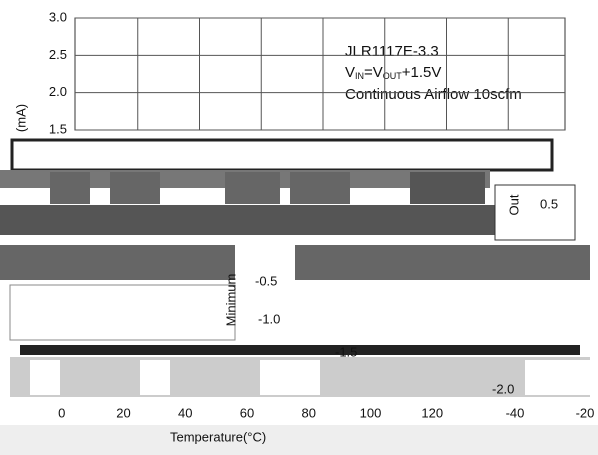 The width and height of the screenshot is (598, 455). I want to click on condition-part: +1.5V, so click(422, 72).